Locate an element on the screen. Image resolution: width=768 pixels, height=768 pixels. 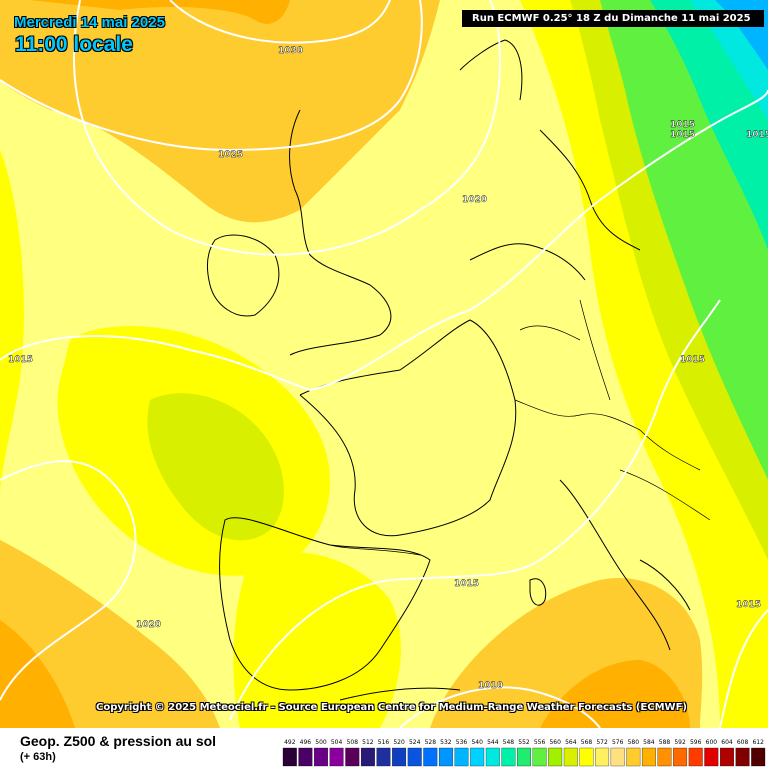
coastline-north-africa is located at coordinates (400, 694).